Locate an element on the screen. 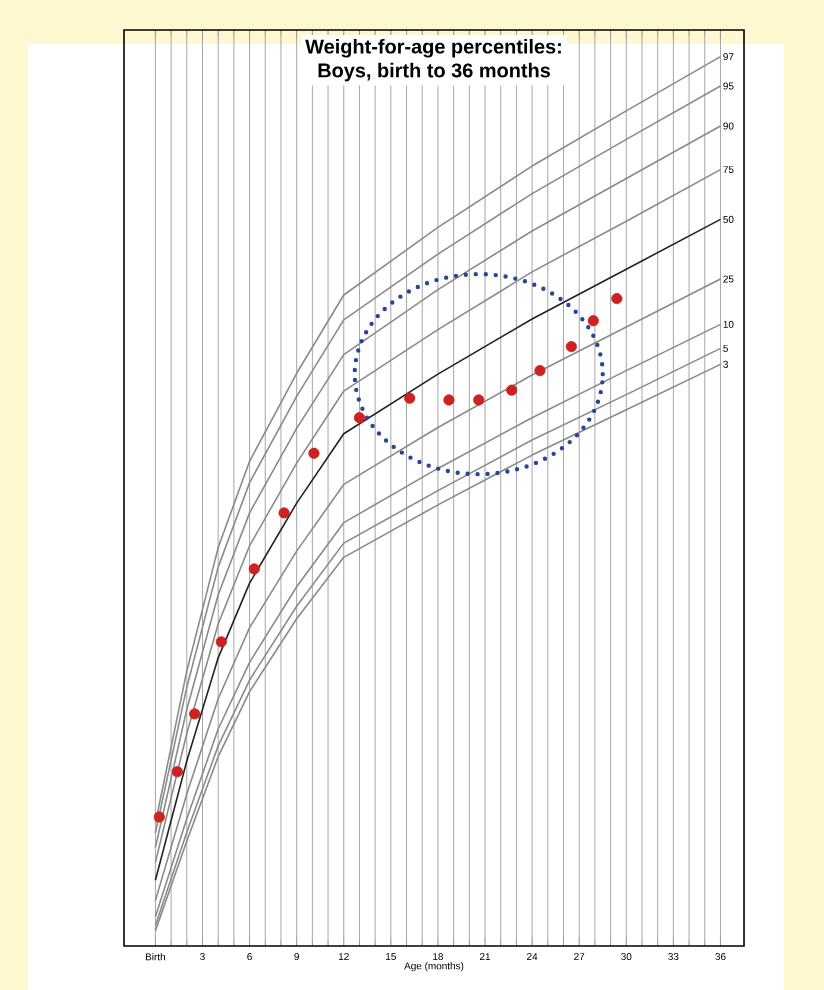 This screenshot has width=824, height=990. chart-subtitle: Boys, birth to 36 months is located at coordinates (434, 72).